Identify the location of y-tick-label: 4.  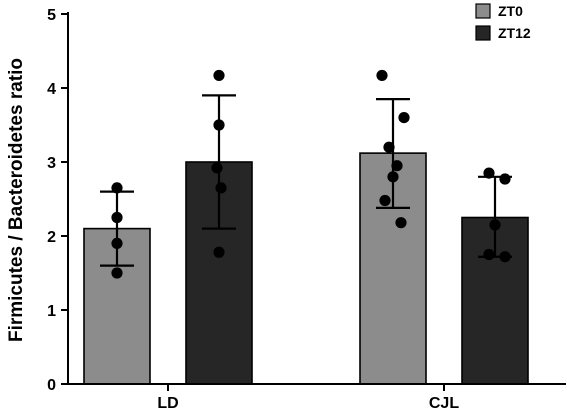
(51, 89).